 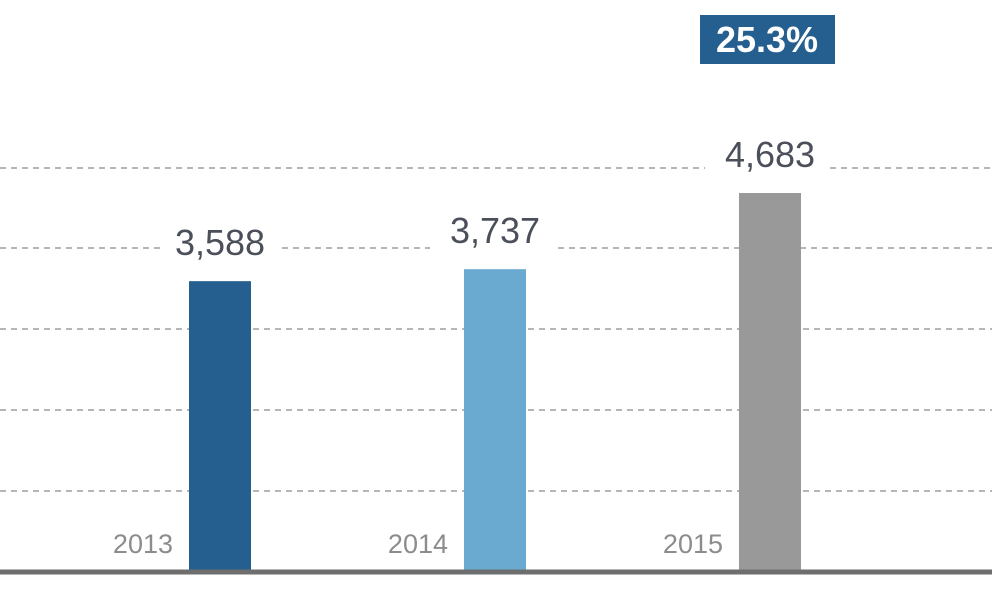 I want to click on x-label-2013: 2013, so click(x=143, y=544).